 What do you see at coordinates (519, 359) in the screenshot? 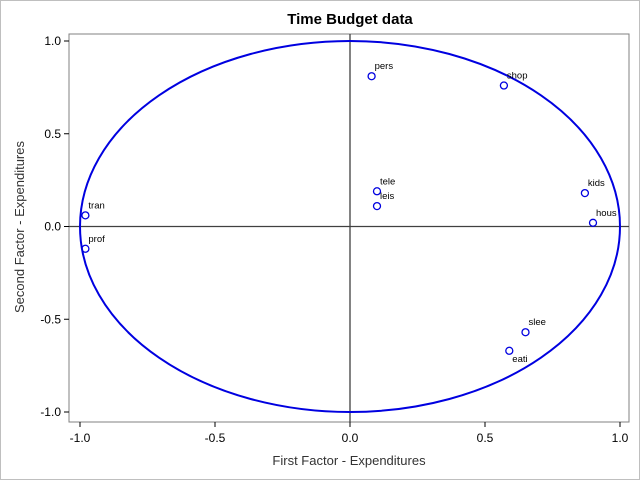
I see `point-label-eati: eati` at bounding box center [519, 359].